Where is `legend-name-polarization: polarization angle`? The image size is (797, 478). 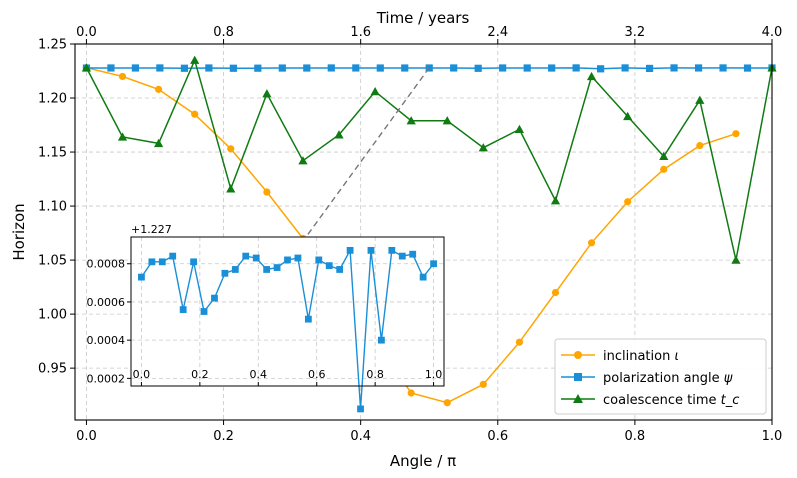
legend-name-polarization: polarization angle is located at coordinates (661, 378).